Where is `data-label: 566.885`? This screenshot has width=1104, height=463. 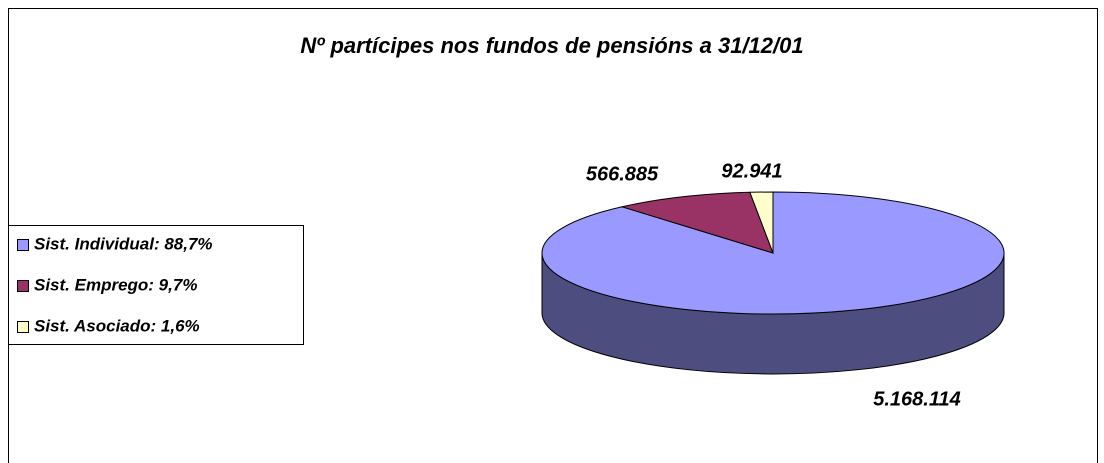 data-label: 566.885 is located at coordinates (622, 174).